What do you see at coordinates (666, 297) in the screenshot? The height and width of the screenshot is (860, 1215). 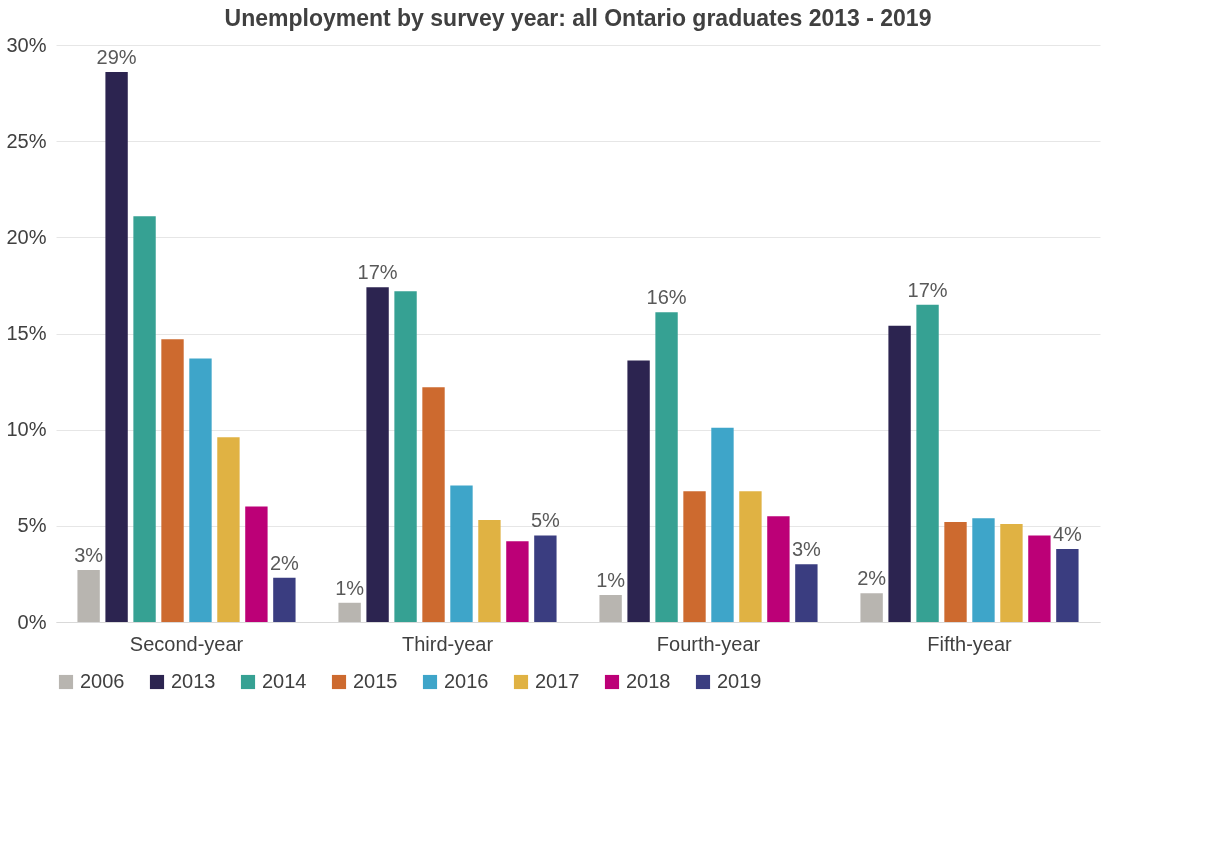 I see `data-label: 16%` at bounding box center [666, 297].